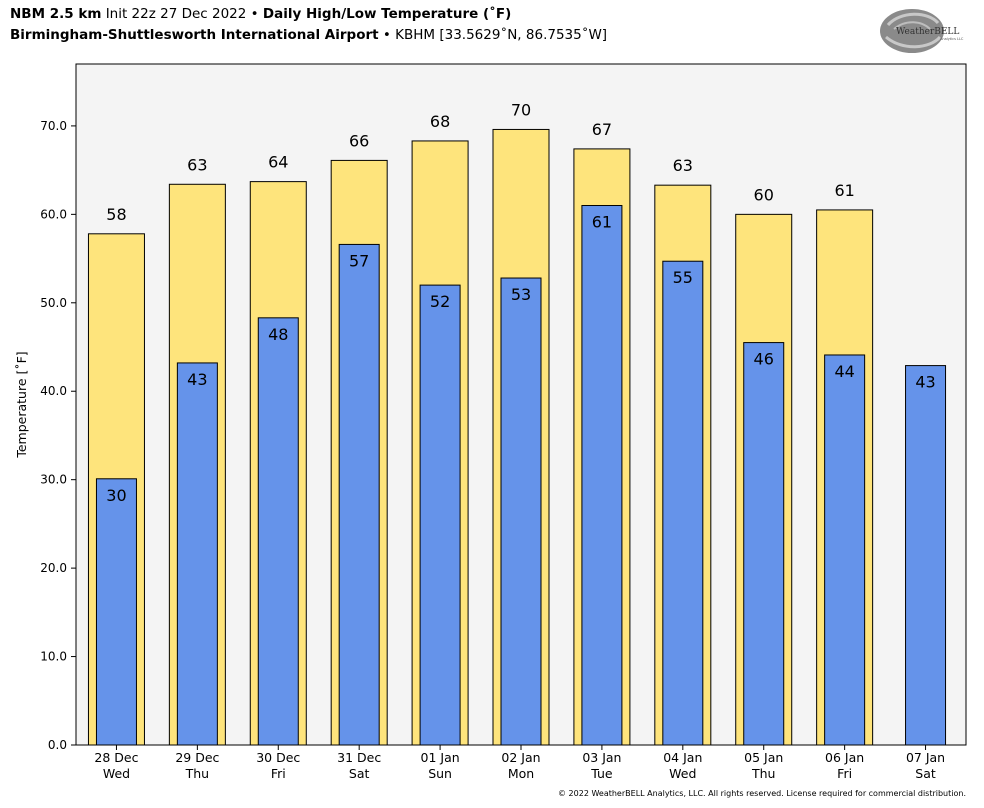 The height and width of the screenshot is (808, 984). Describe the element at coordinates (53, 126) in the screenshot. I see `y-tick-label: 70.0` at that location.